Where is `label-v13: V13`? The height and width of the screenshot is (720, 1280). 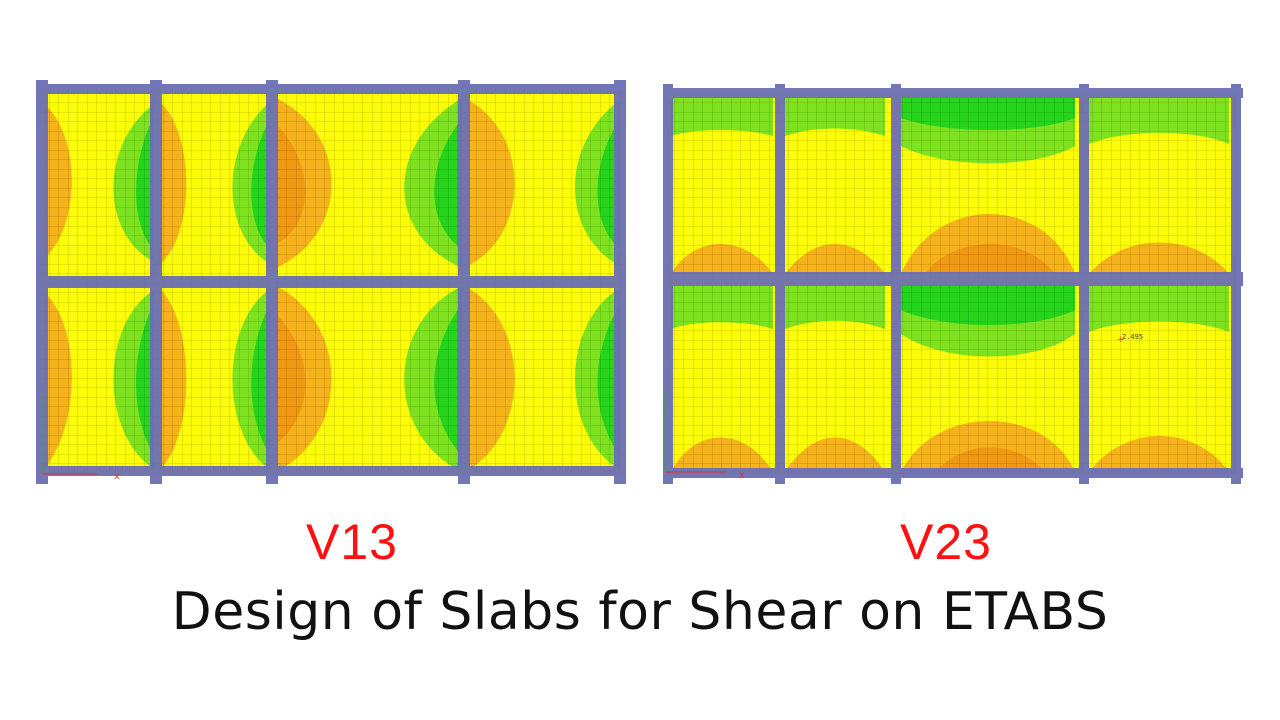 label-v13: V13 is located at coordinates (352, 542).